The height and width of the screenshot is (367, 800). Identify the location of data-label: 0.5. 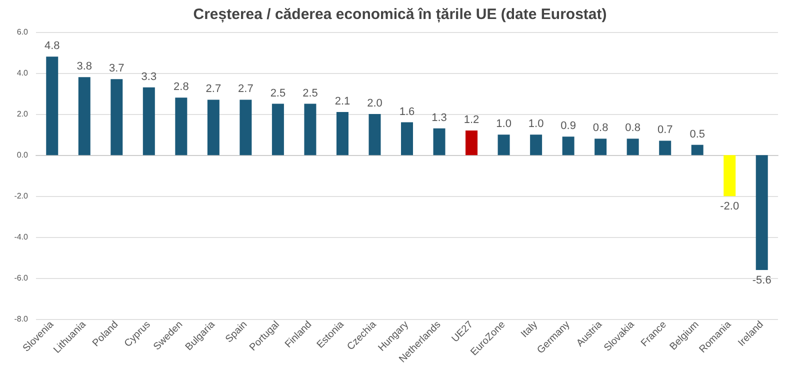
(697, 134).